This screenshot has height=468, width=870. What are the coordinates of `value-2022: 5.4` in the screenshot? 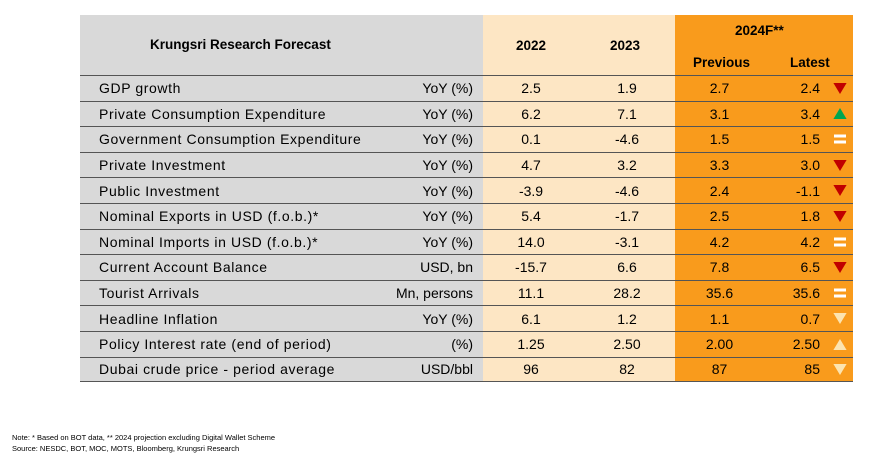 It's located at (531, 216).